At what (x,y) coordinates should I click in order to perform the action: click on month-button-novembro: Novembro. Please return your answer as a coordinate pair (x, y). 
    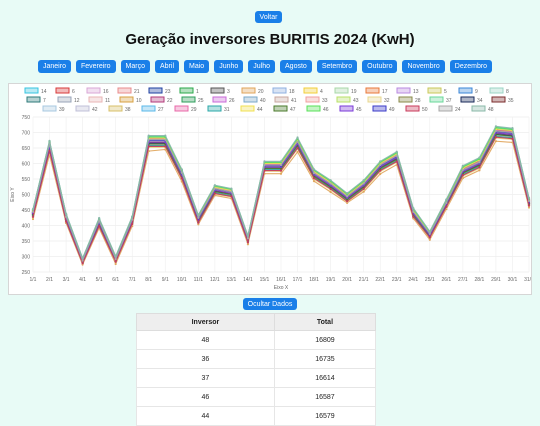
    Looking at the image, I should click on (423, 66).